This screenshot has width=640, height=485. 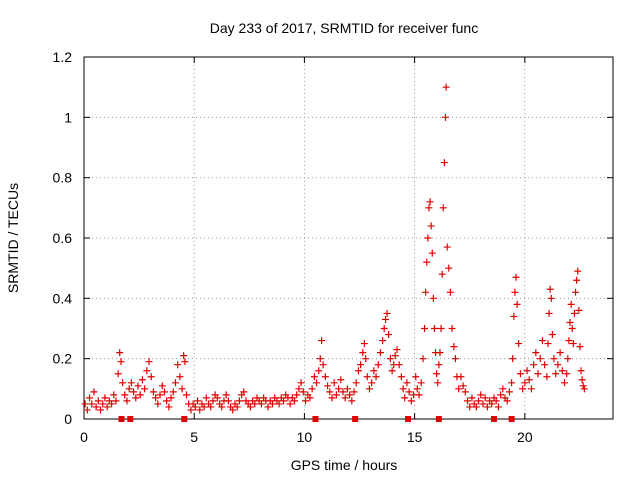 I want to click on y-tick-label: 0.8, so click(x=63, y=178).